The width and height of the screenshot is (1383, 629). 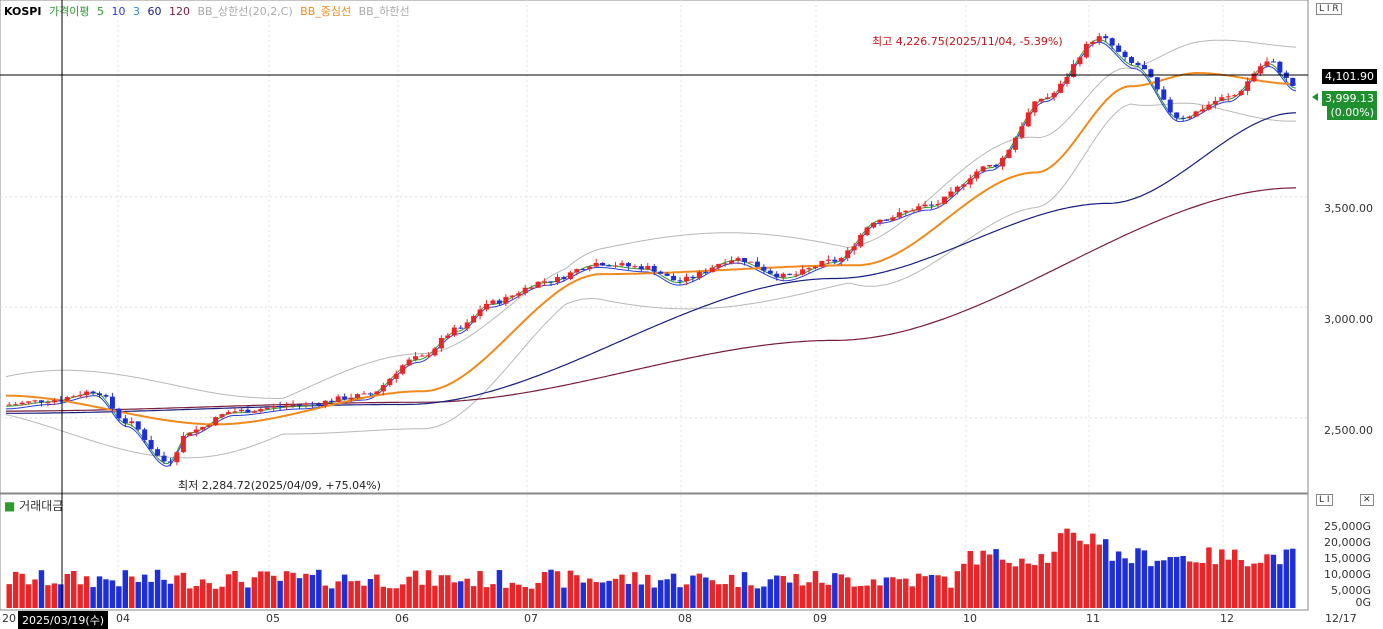 I want to click on volume-controls: L I, so click(x=1324, y=500).